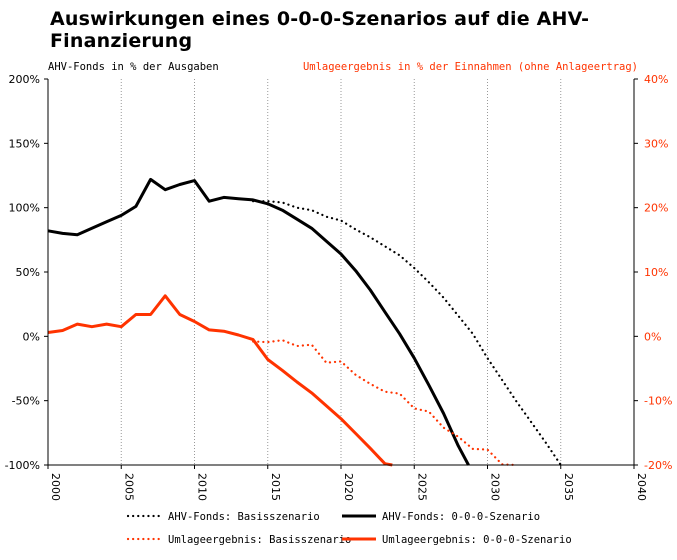 This screenshot has height=560, width=677. I want to click on right-tick-label: -10%, so click(658, 401).